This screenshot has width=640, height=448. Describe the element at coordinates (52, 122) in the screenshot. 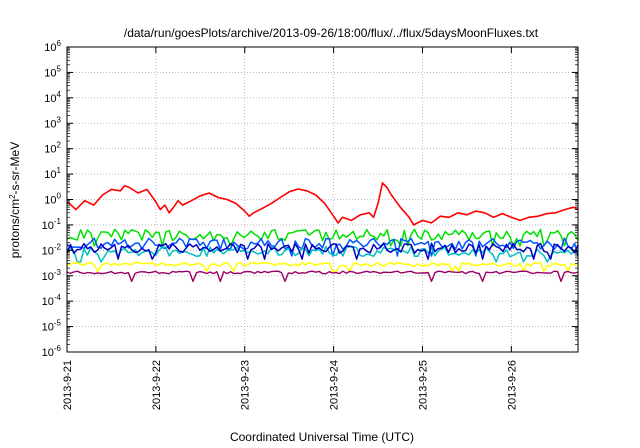

I see `y-tick-label: 10³` at that location.